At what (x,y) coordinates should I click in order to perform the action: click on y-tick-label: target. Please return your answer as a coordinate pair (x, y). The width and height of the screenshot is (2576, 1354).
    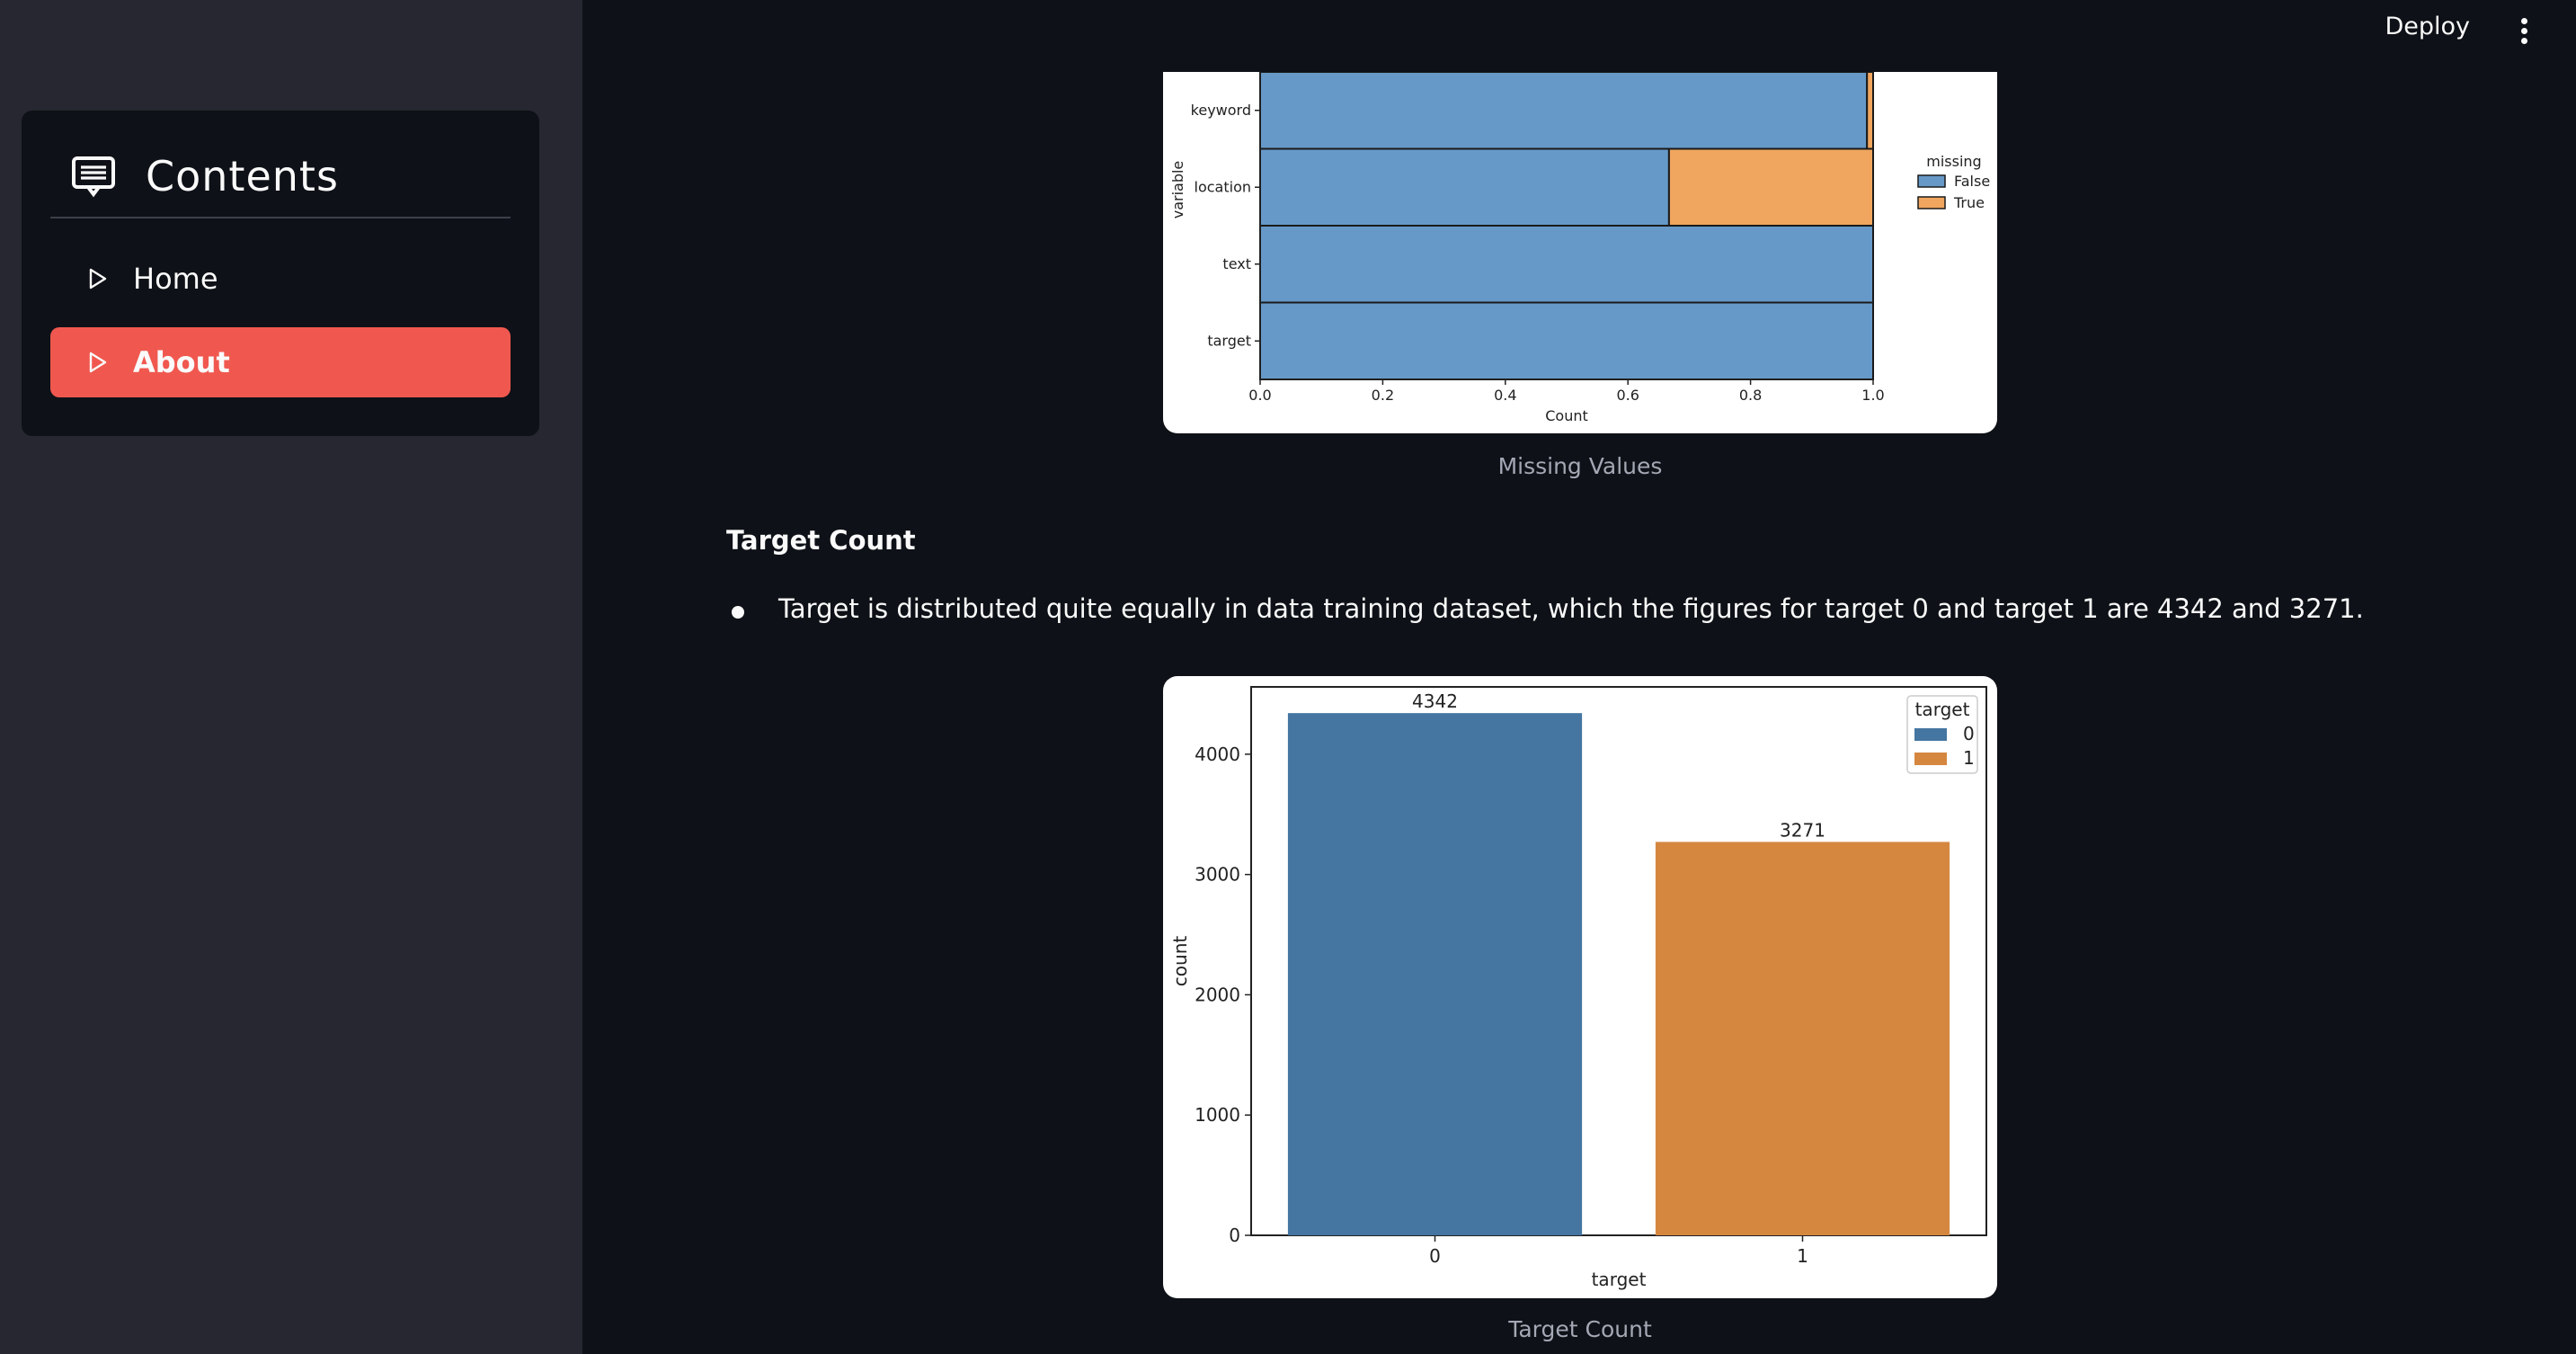
    Looking at the image, I should click on (1229, 341).